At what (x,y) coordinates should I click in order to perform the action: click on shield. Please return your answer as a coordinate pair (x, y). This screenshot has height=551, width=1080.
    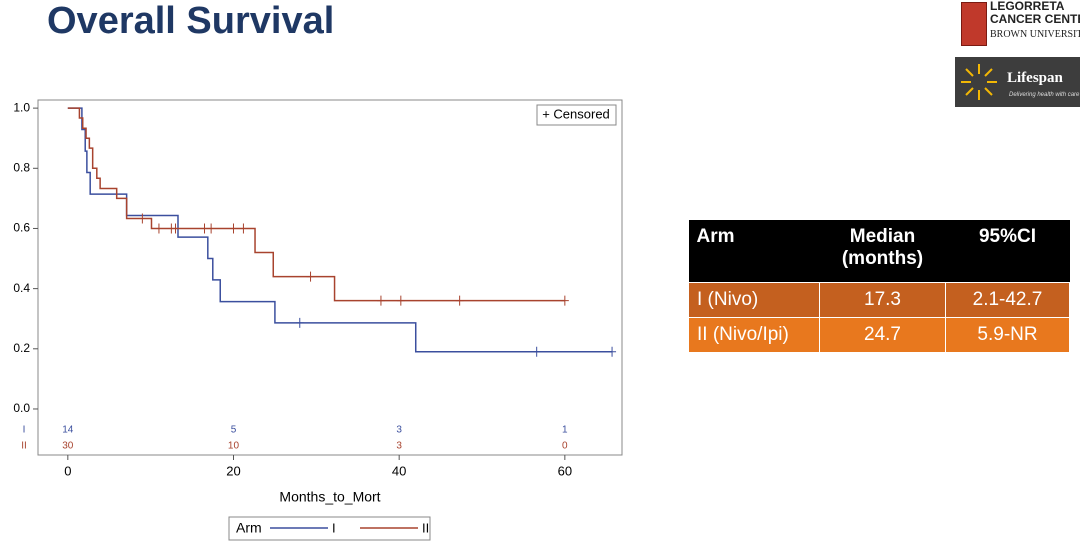
    Looking at the image, I should click on (974, 24).